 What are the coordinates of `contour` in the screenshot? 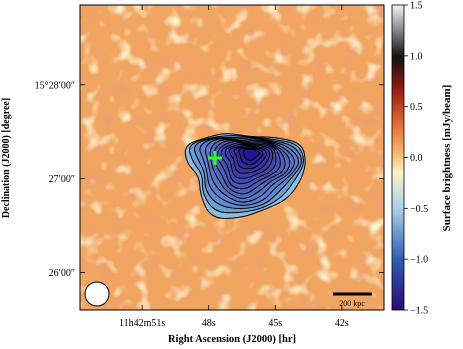 It's located at (251, 154).